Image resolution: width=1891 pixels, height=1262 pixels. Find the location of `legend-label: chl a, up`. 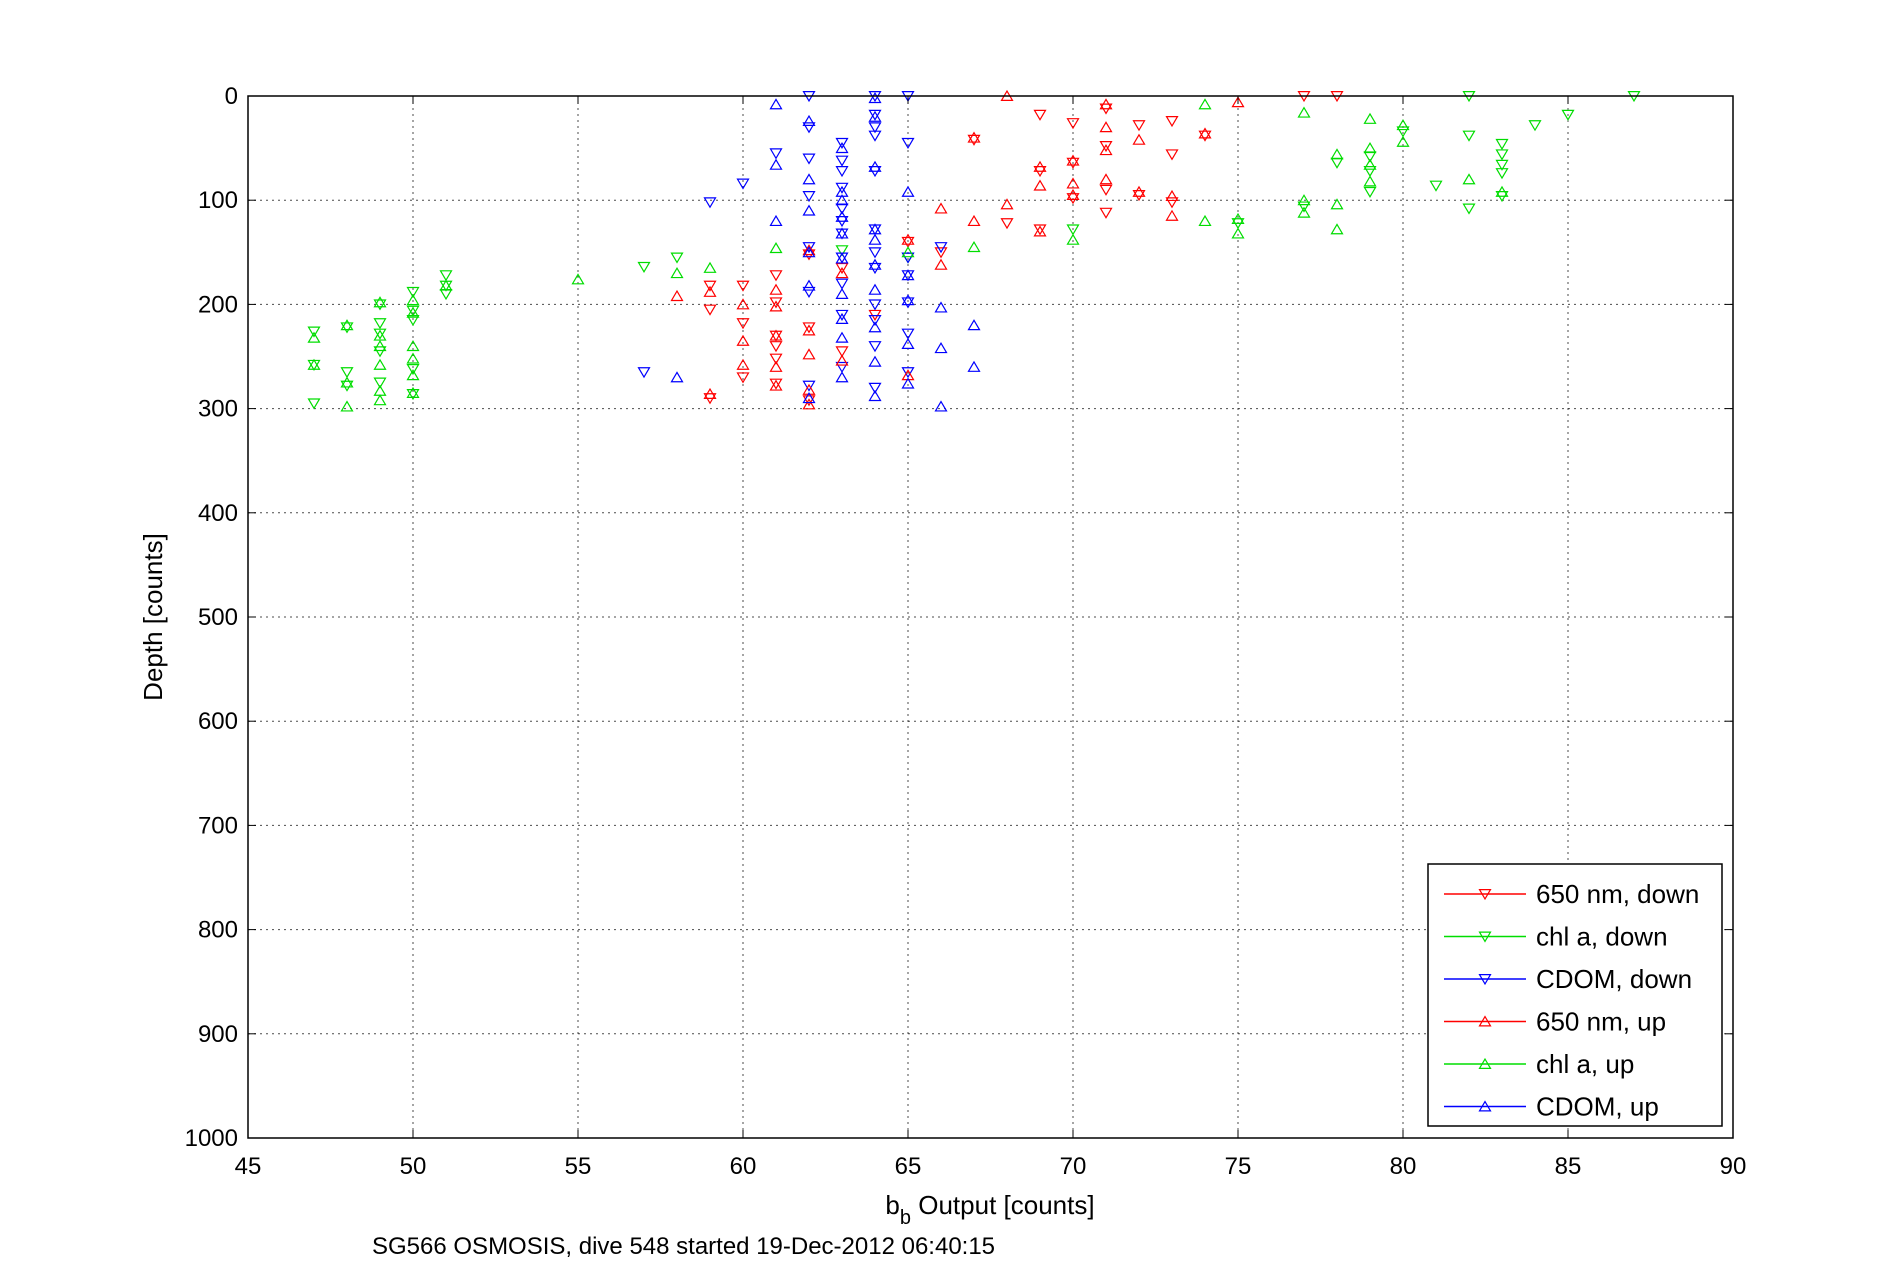

legend-label: chl a, up is located at coordinates (1585, 1064).